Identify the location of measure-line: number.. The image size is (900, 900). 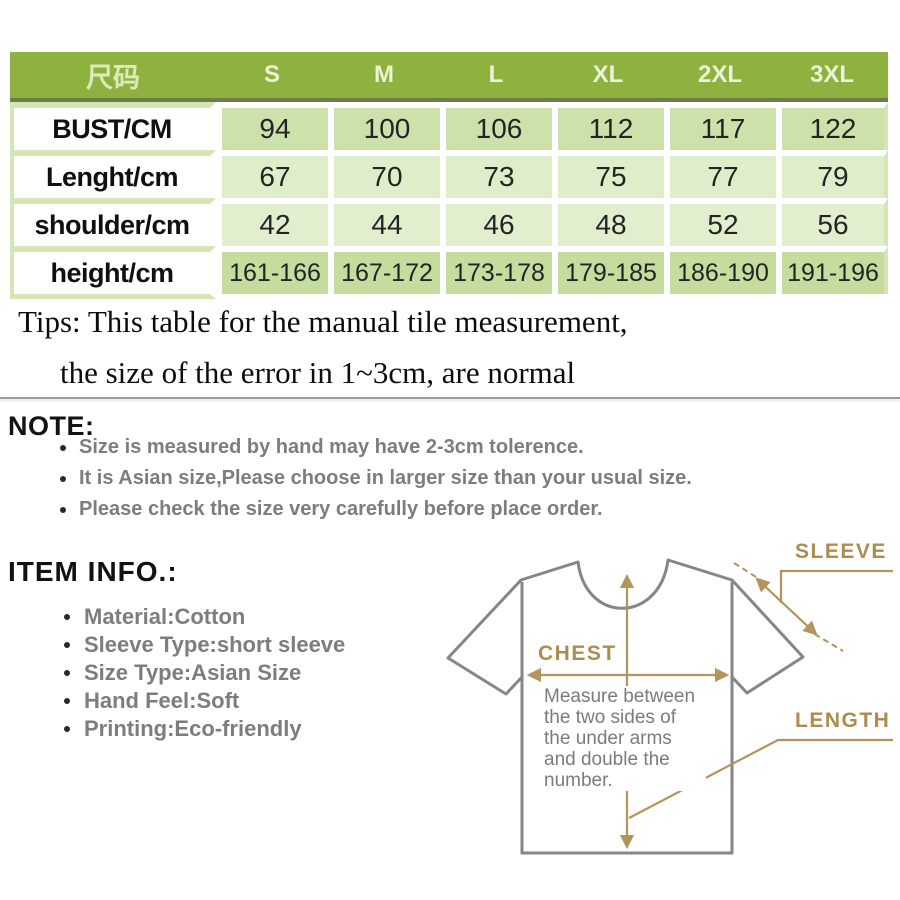
(578, 780).